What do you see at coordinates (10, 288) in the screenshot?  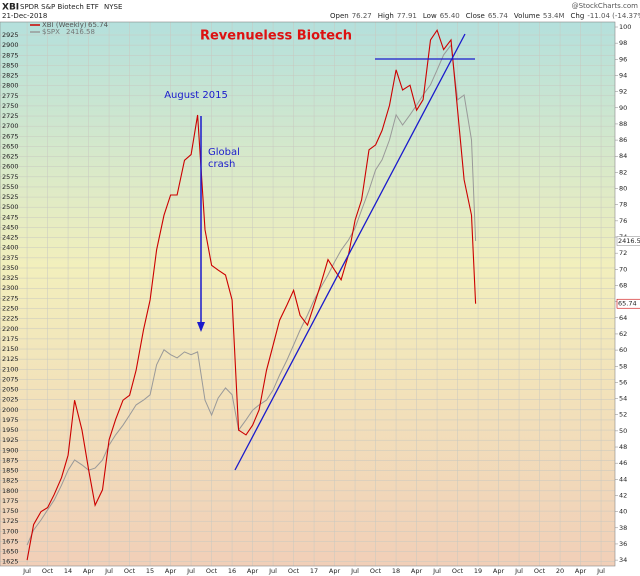 I see `y-tick-label: 2300` at bounding box center [10, 288].